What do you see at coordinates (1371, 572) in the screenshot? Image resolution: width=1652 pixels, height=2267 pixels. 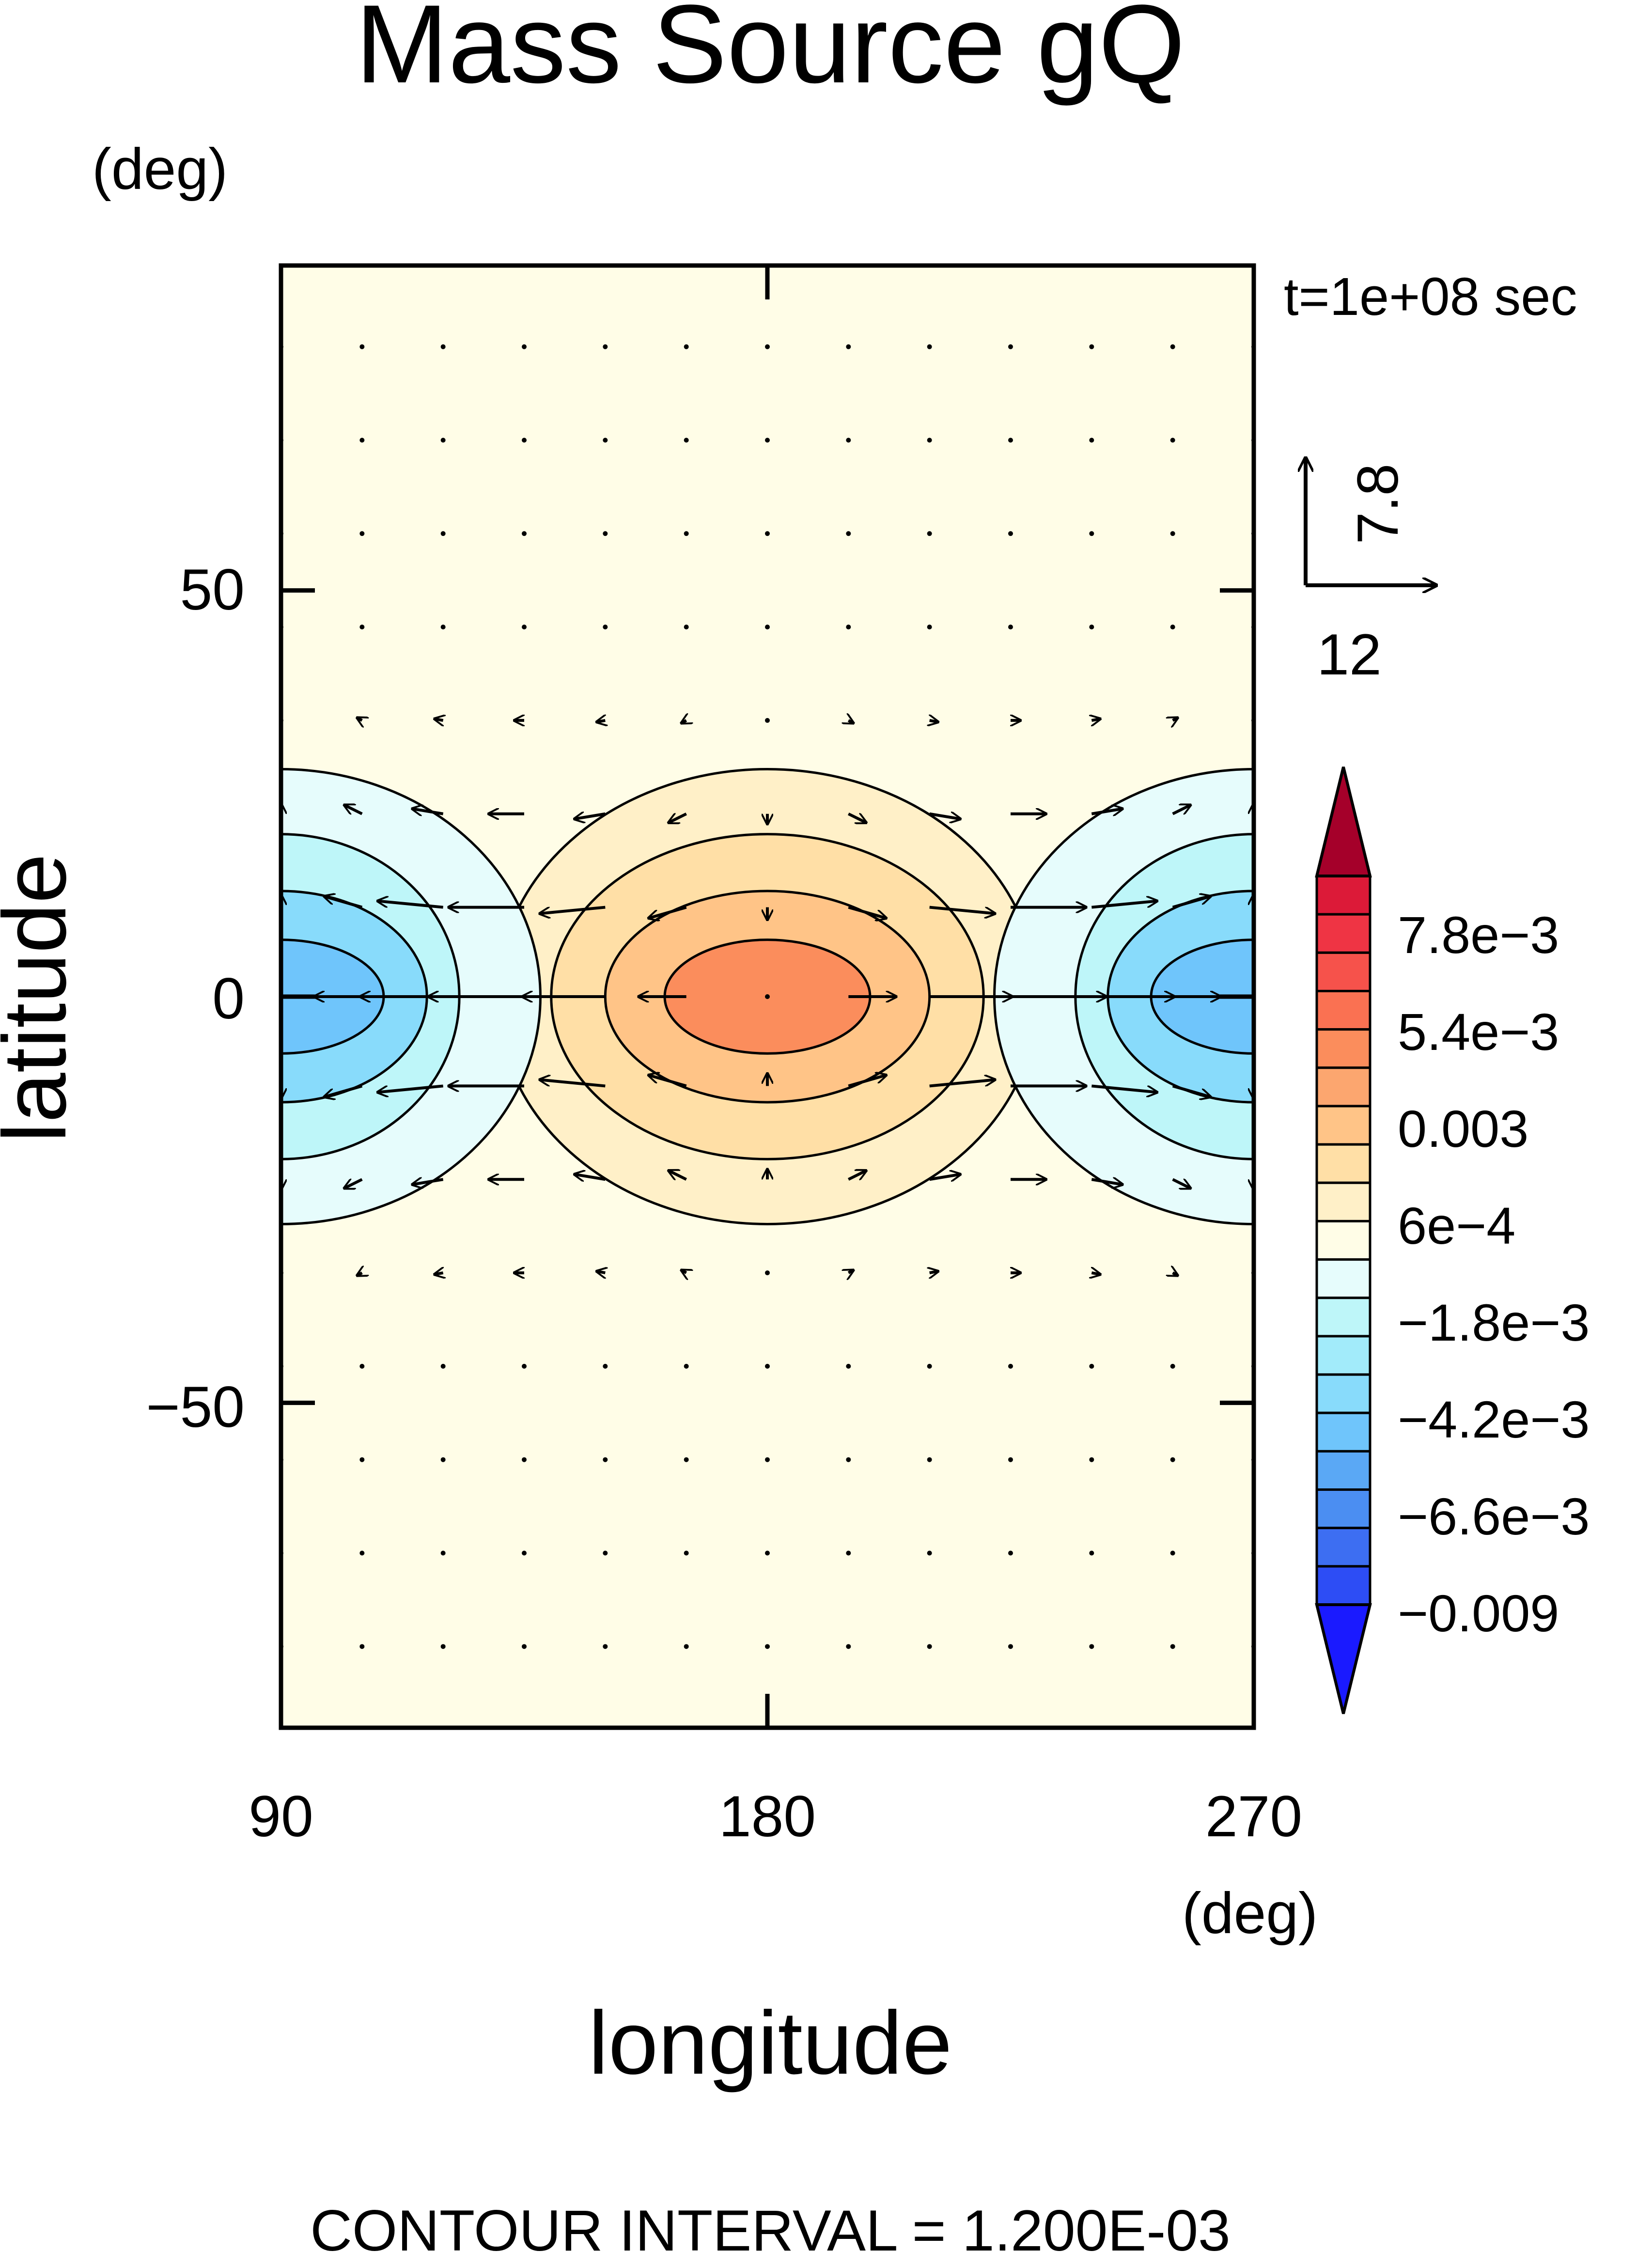 I see `reference-vector: 7.8 12` at bounding box center [1371, 572].